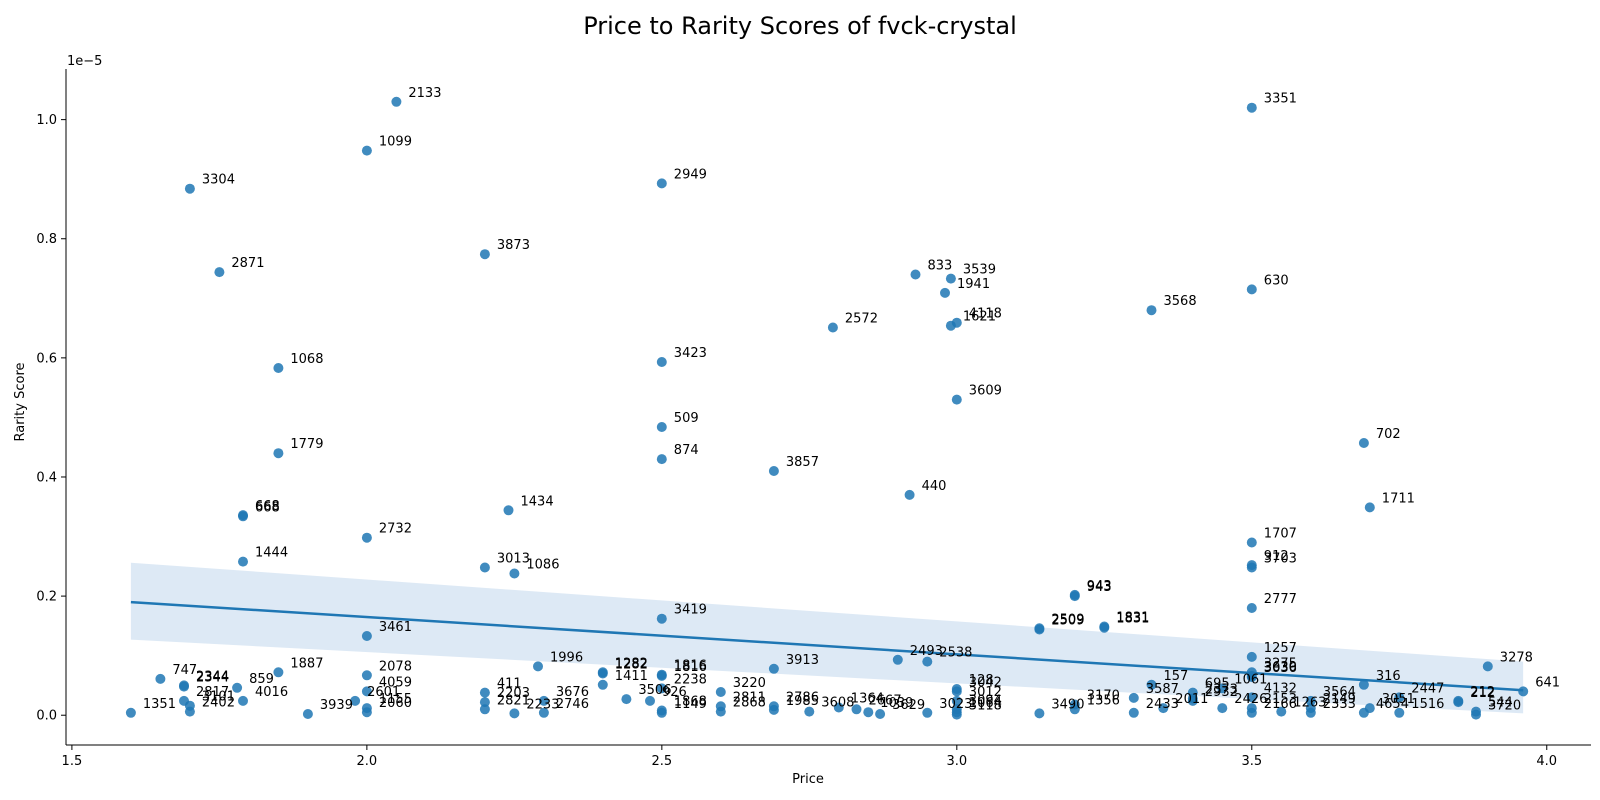  What do you see at coordinates (1280, 704) in the screenshot?
I see `point-label: 2166` at bounding box center [1280, 704].